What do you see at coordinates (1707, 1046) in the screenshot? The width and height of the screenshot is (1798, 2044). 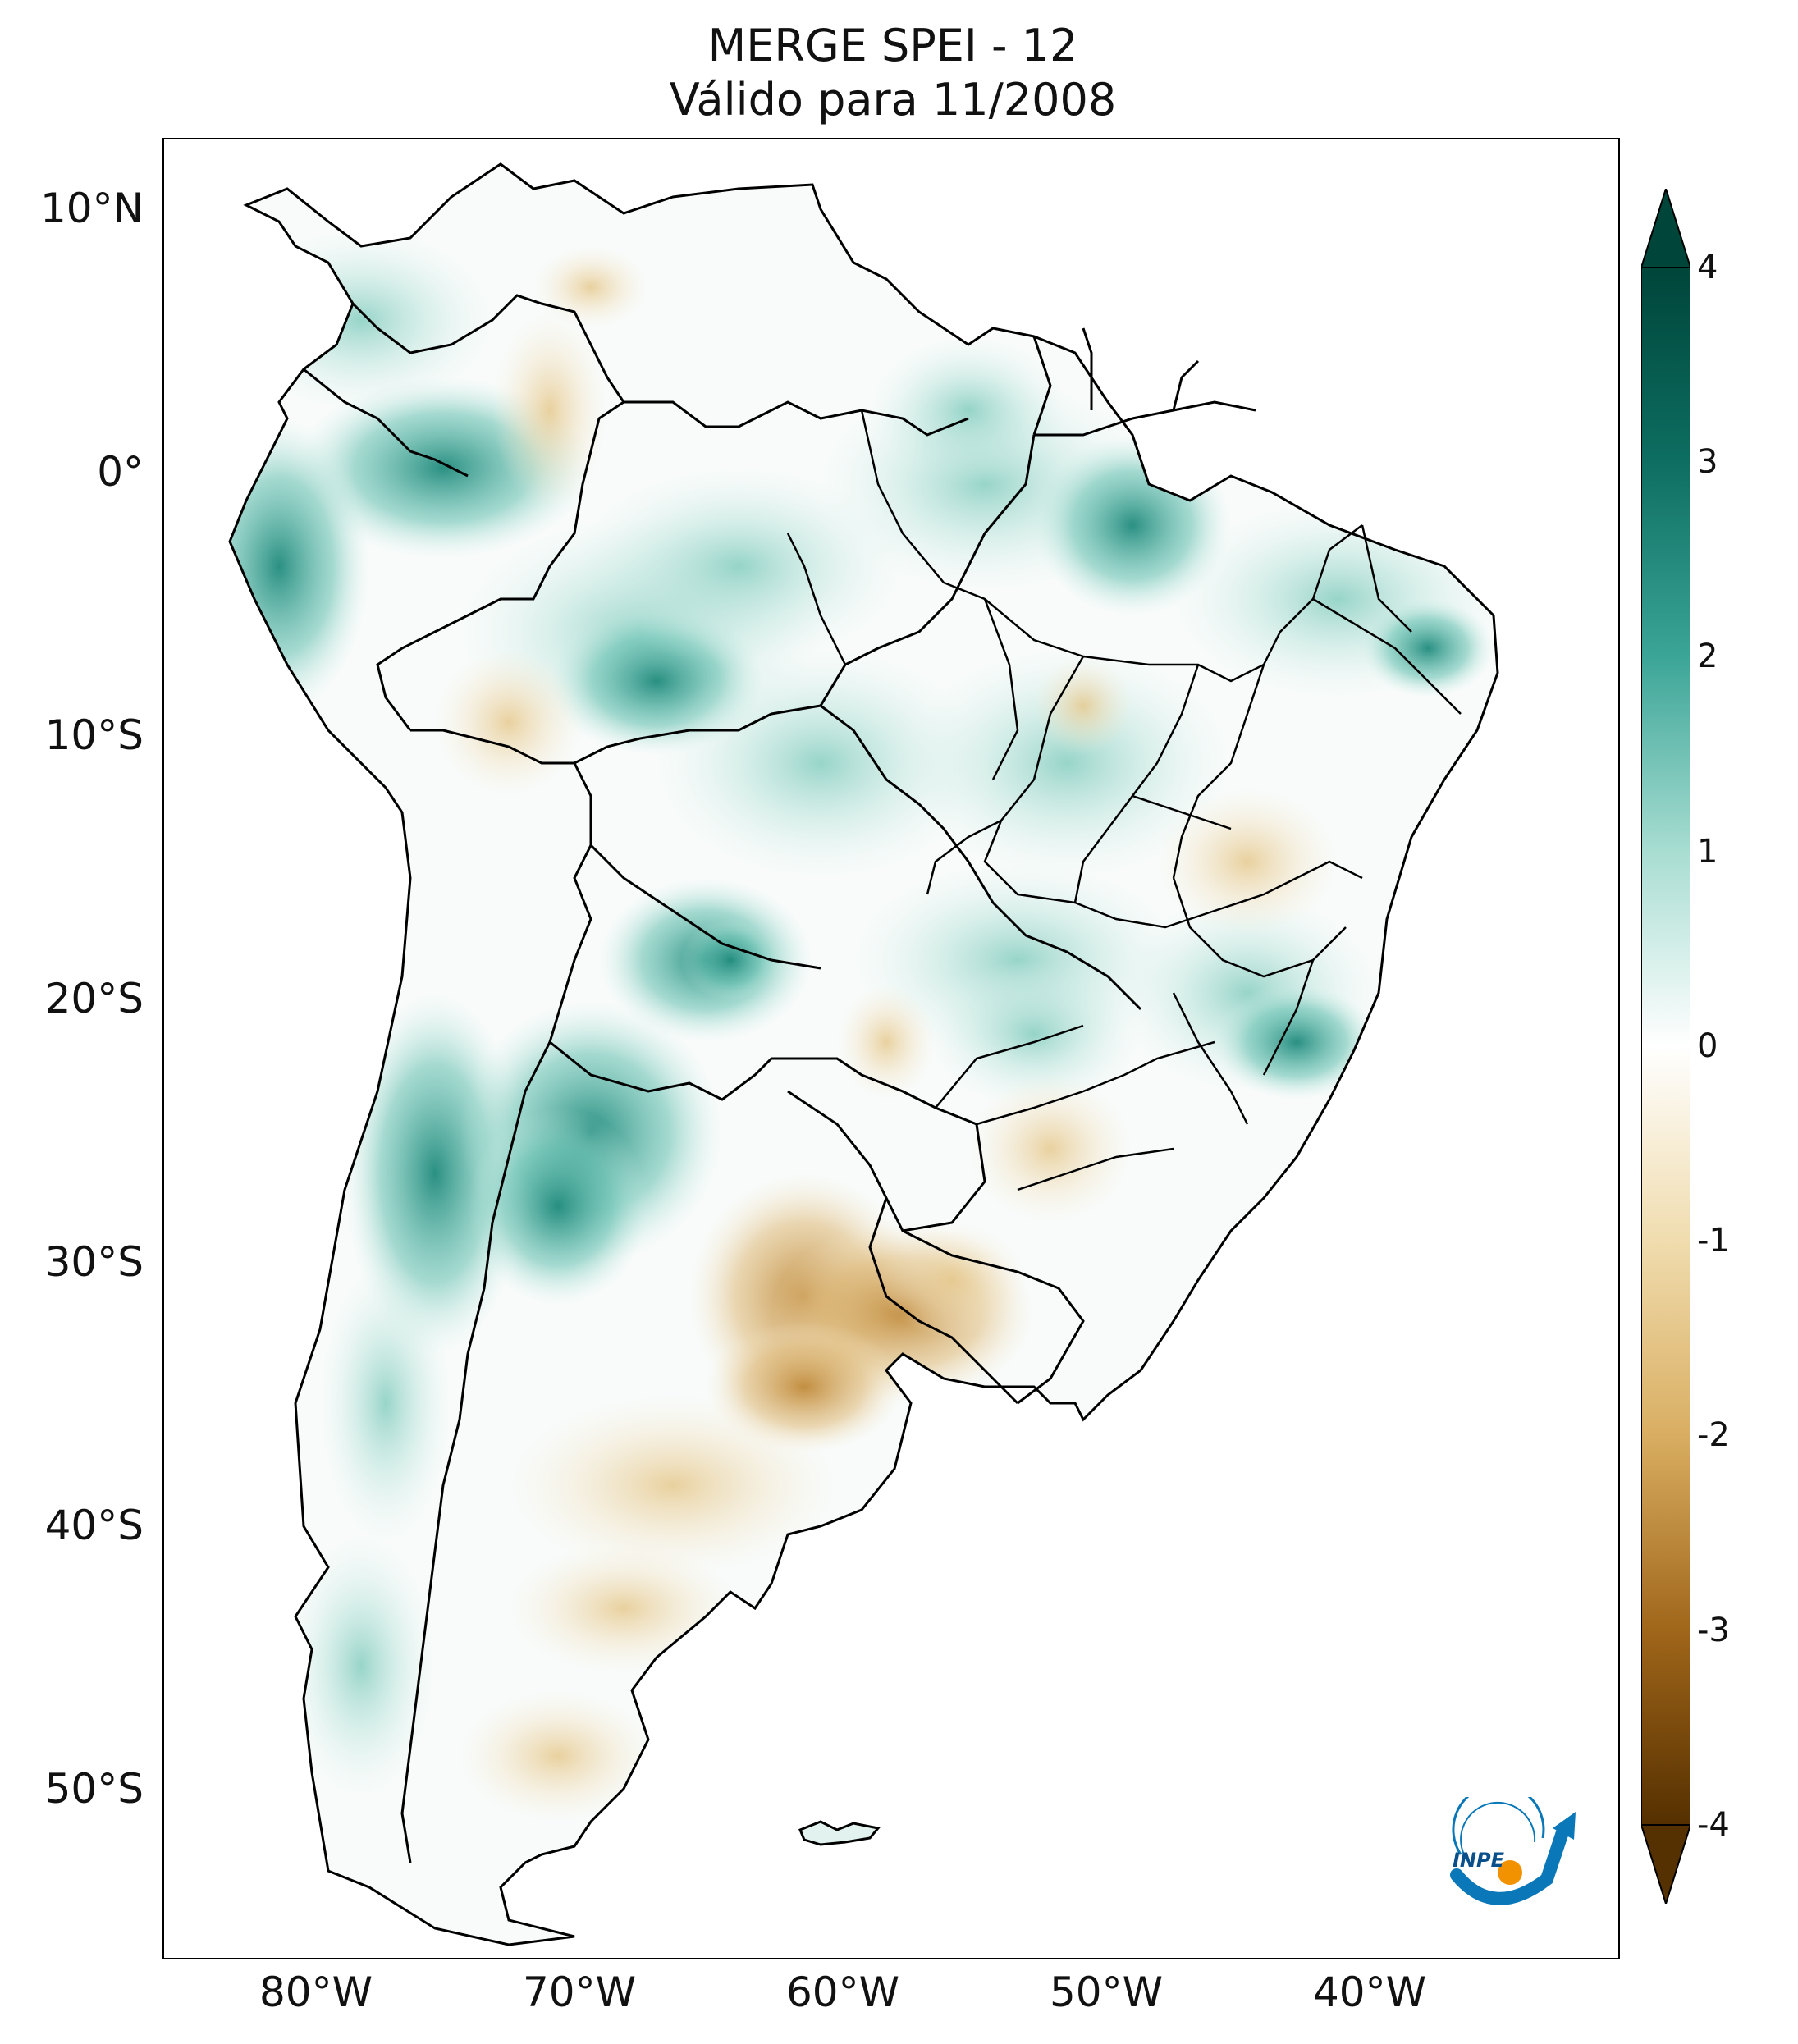 I see `colorbar-label-0: 0` at bounding box center [1707, 1046].